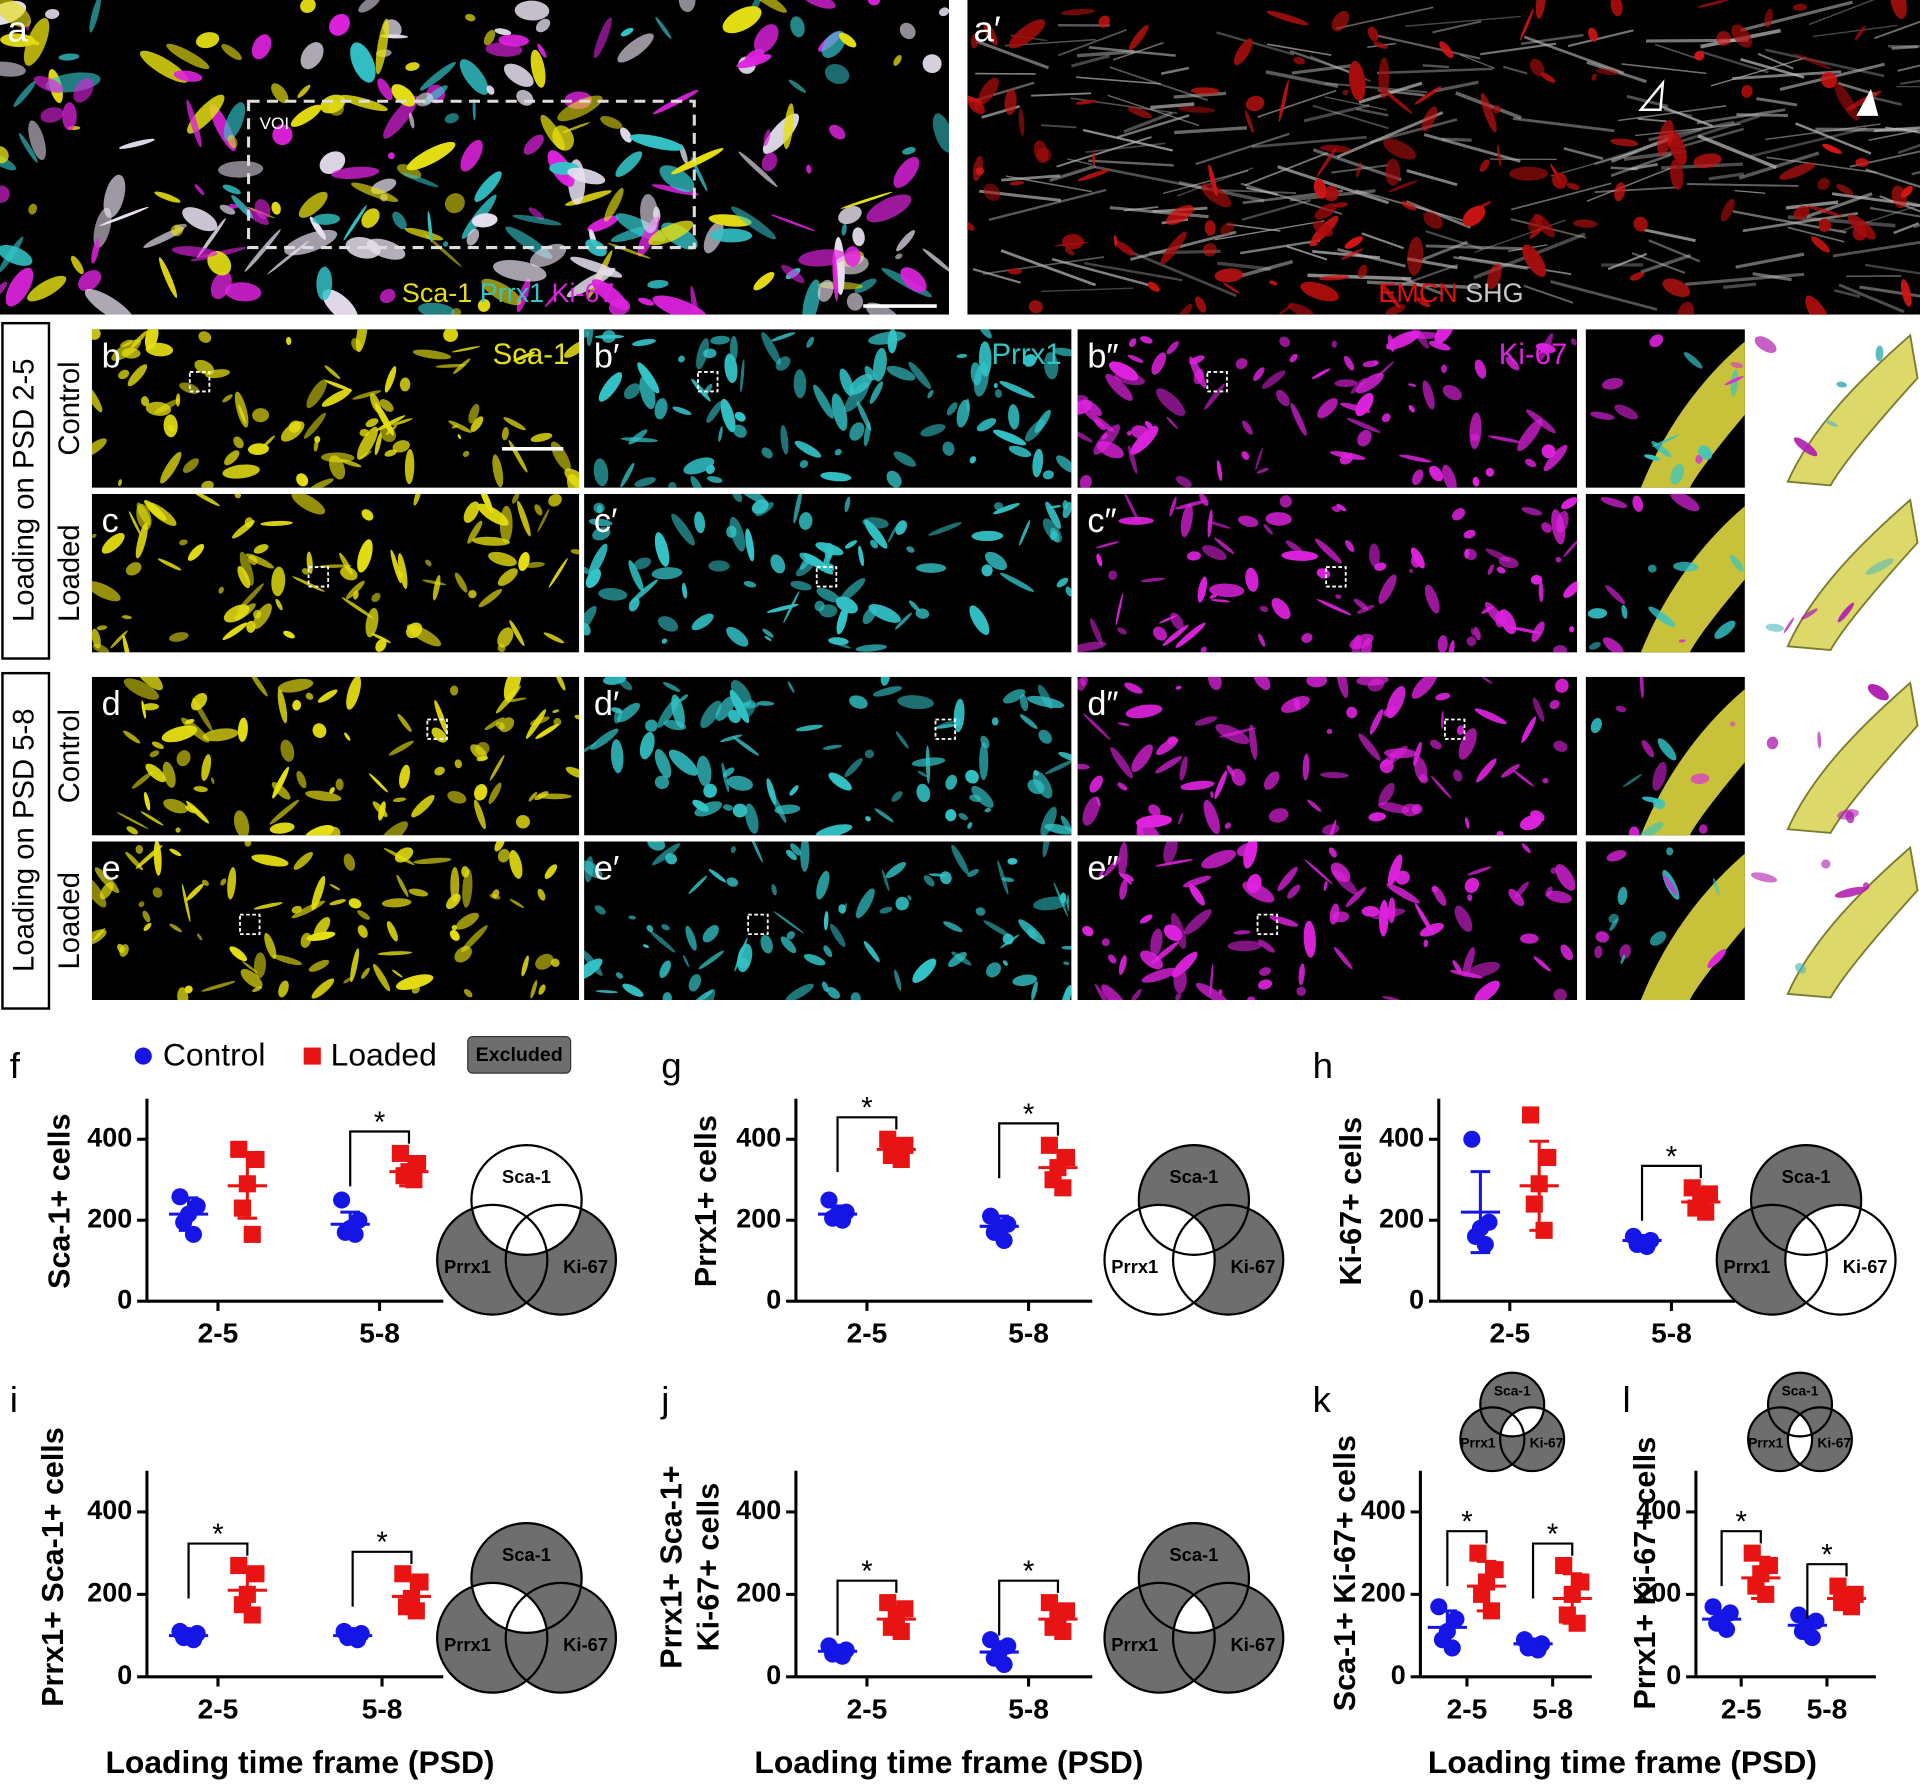  Describe the element at coordinates (1323, 1065) in the screenshot. I see `panel-letter: h` at that location.